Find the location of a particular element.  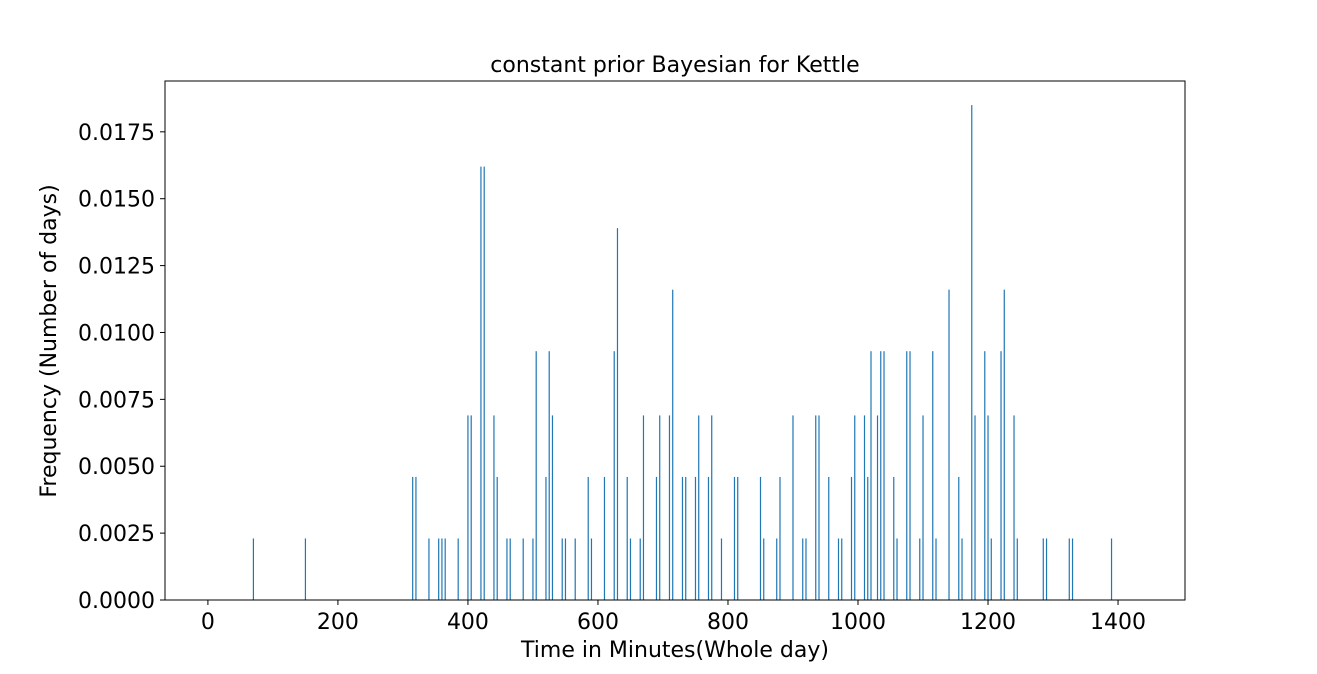

y-tick-label: 0.0125 is located at coordinates (116, 267).